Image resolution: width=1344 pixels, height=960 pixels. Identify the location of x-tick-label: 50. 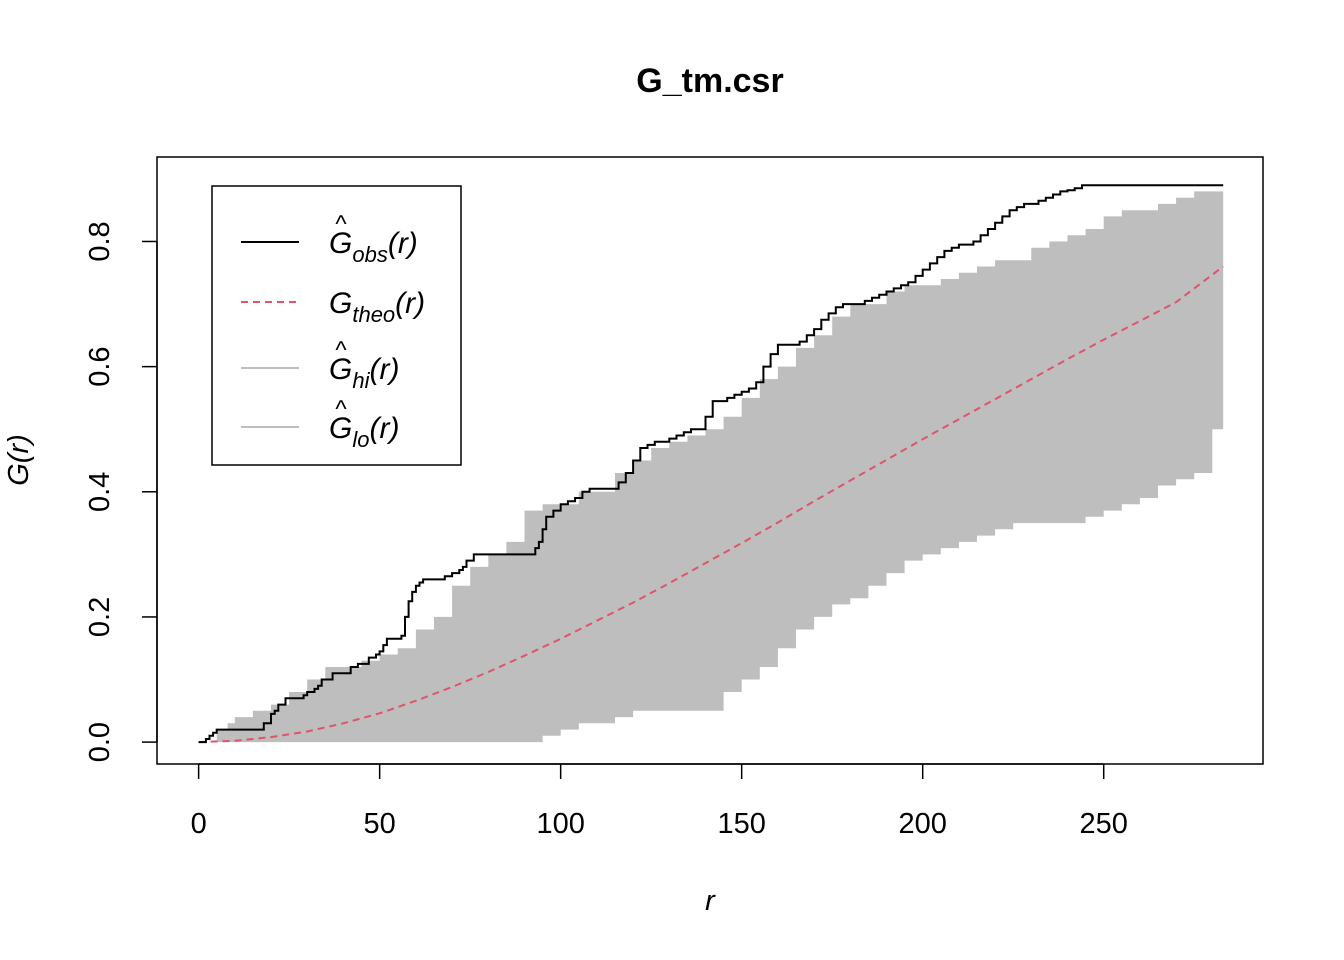
(380, 824).